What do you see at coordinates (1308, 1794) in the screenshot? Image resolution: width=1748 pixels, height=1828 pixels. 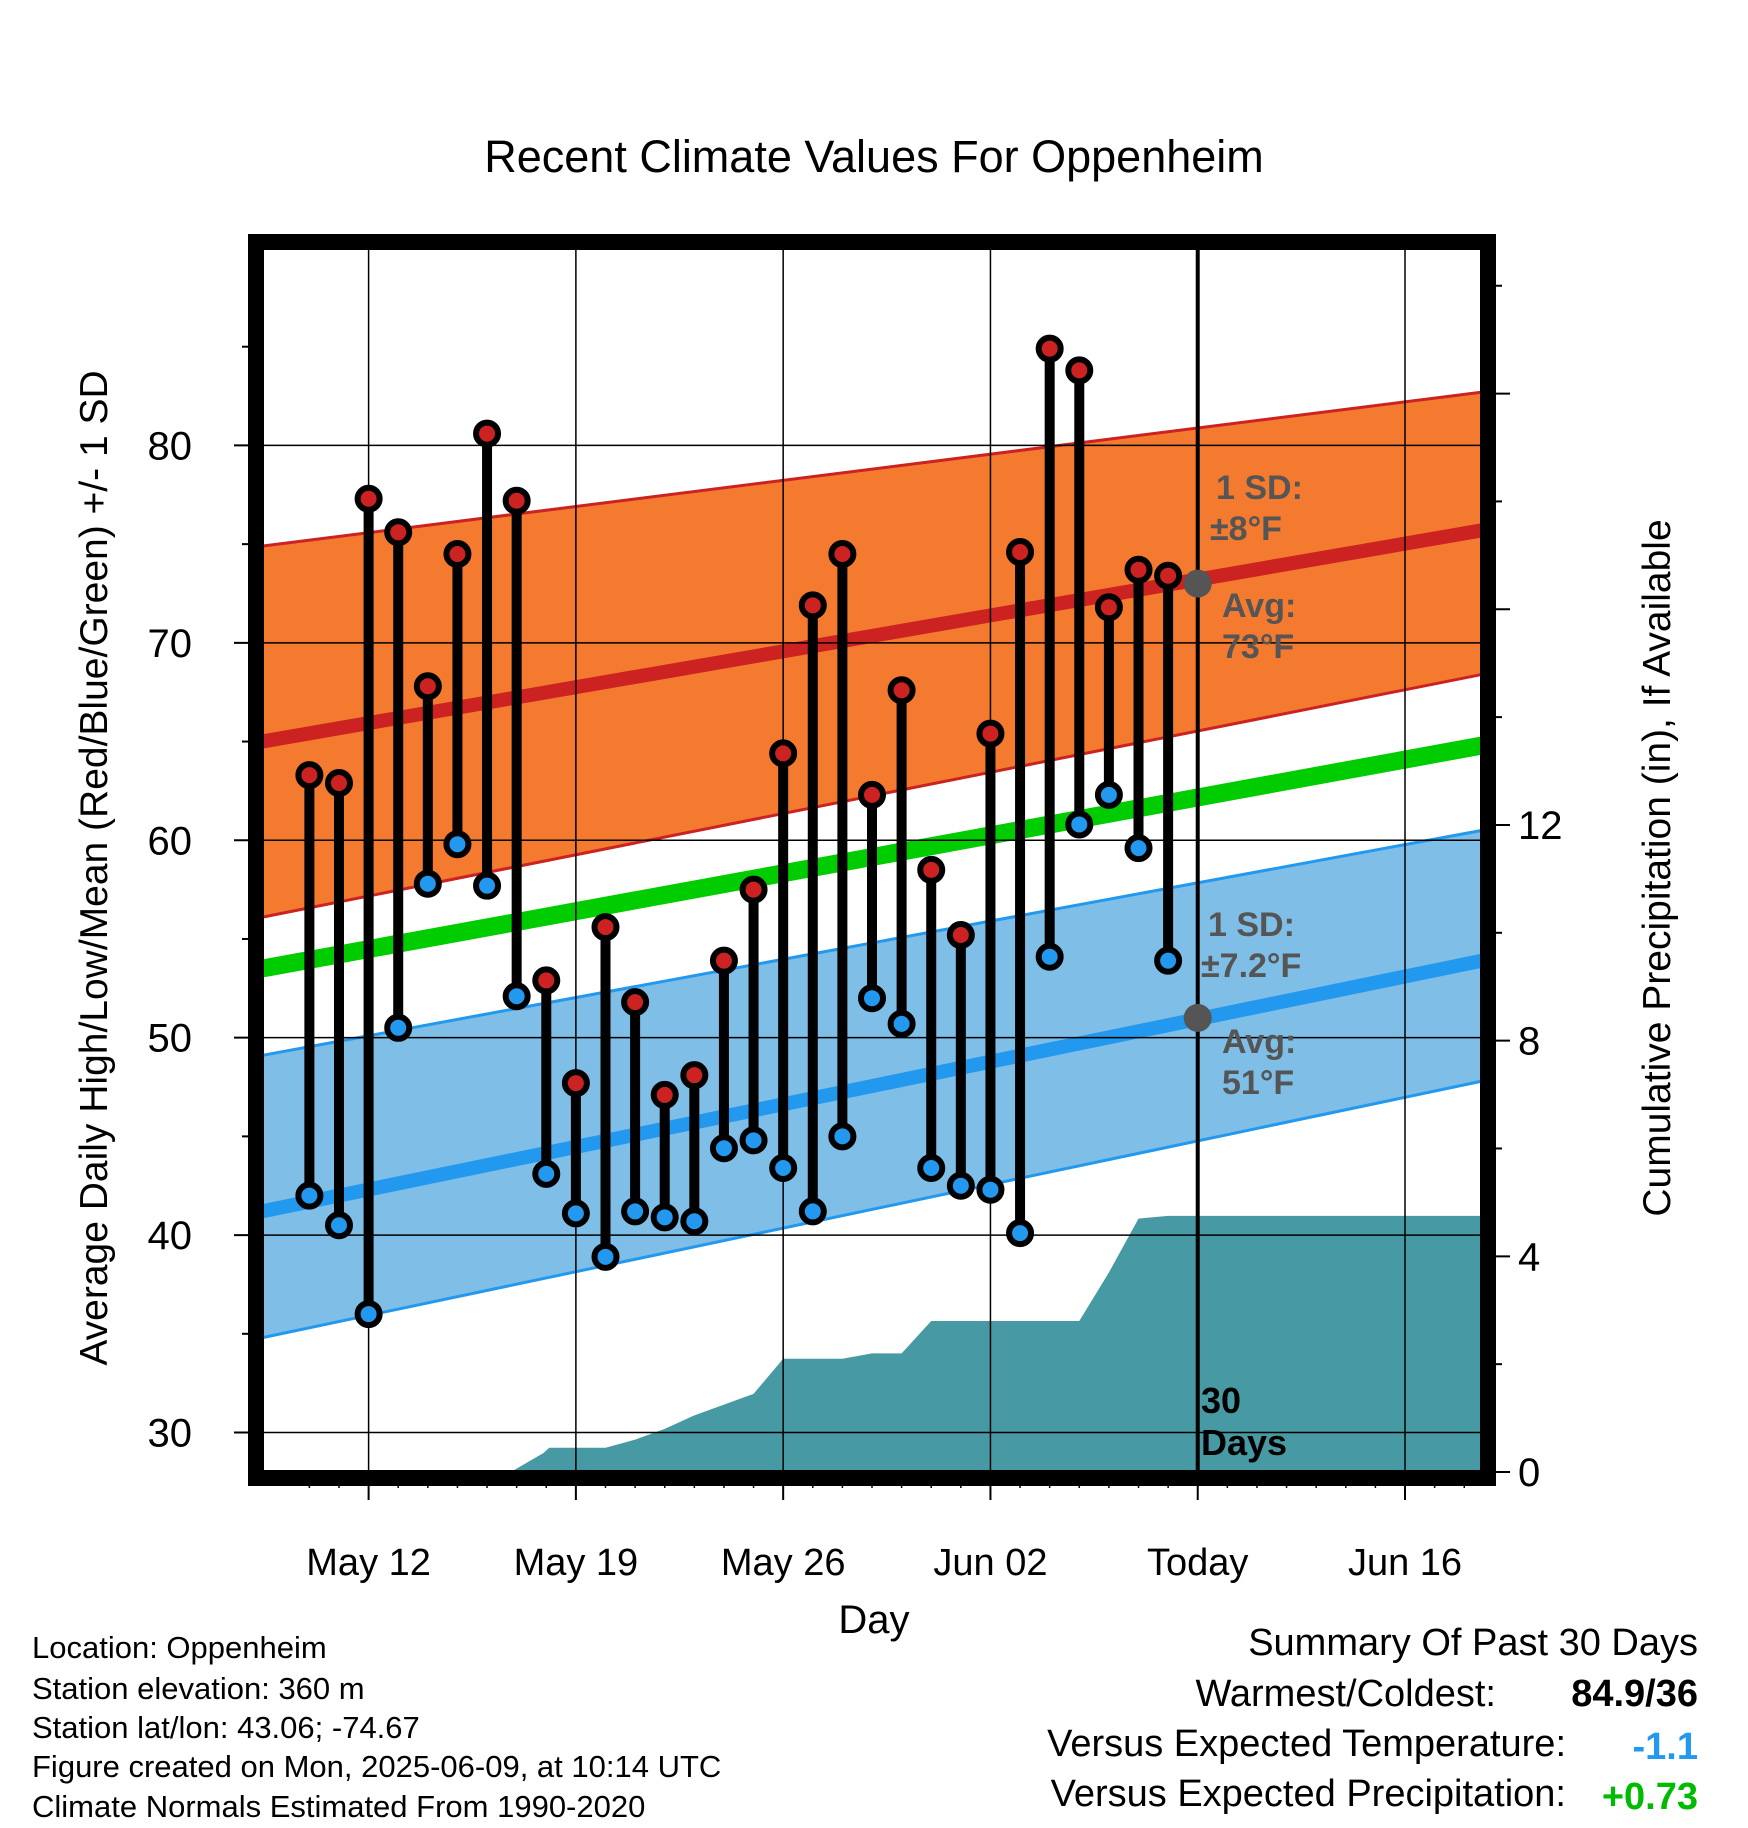 I see `summary-precip-label: Versus Expected Precipitation:` at bounding box center [1308, 1794].